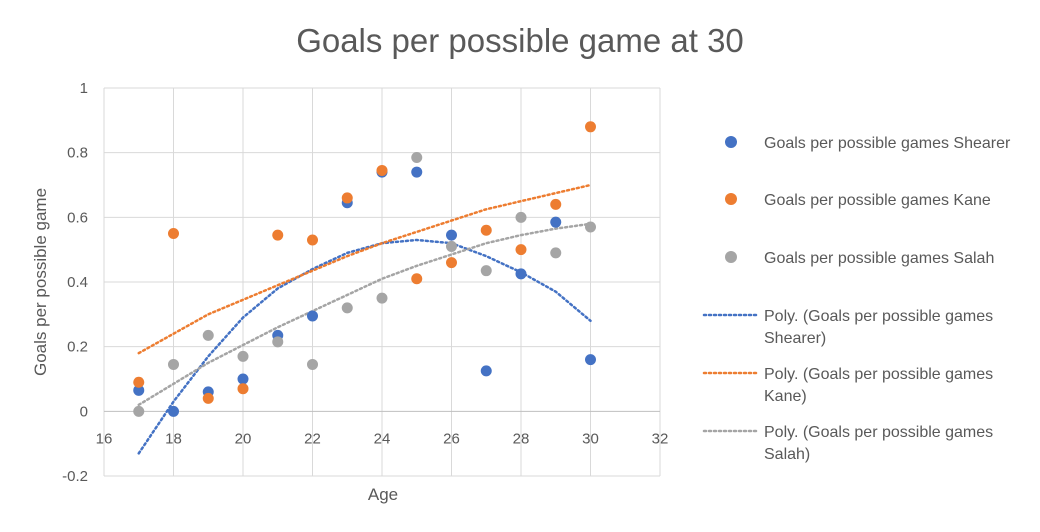 This screenshot has height=532, width=1040. I want to click on chart-title: Goals per possible game at 30, so click(520, 40).